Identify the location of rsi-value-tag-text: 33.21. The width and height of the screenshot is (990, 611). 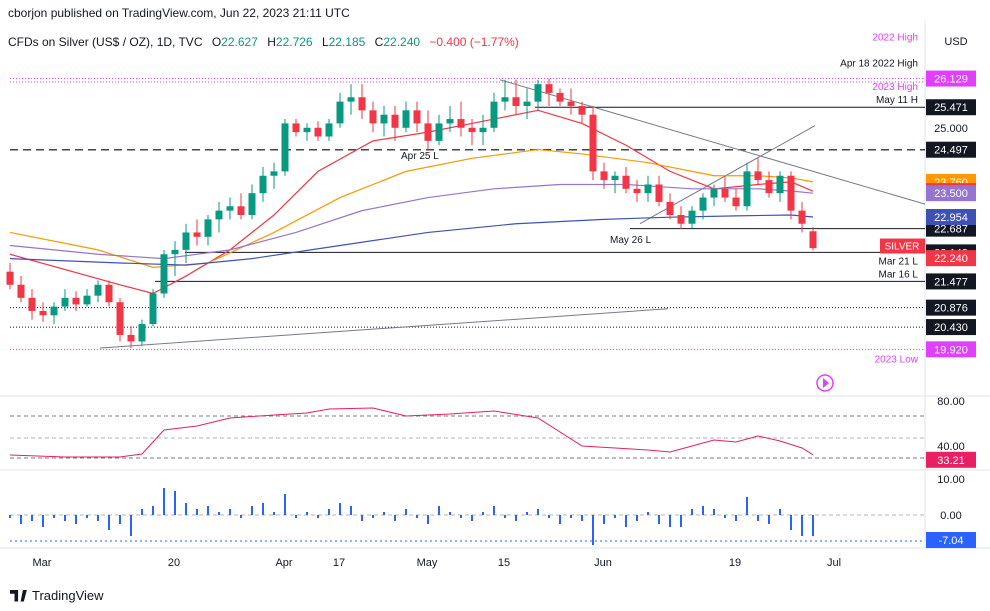
(951, 461).